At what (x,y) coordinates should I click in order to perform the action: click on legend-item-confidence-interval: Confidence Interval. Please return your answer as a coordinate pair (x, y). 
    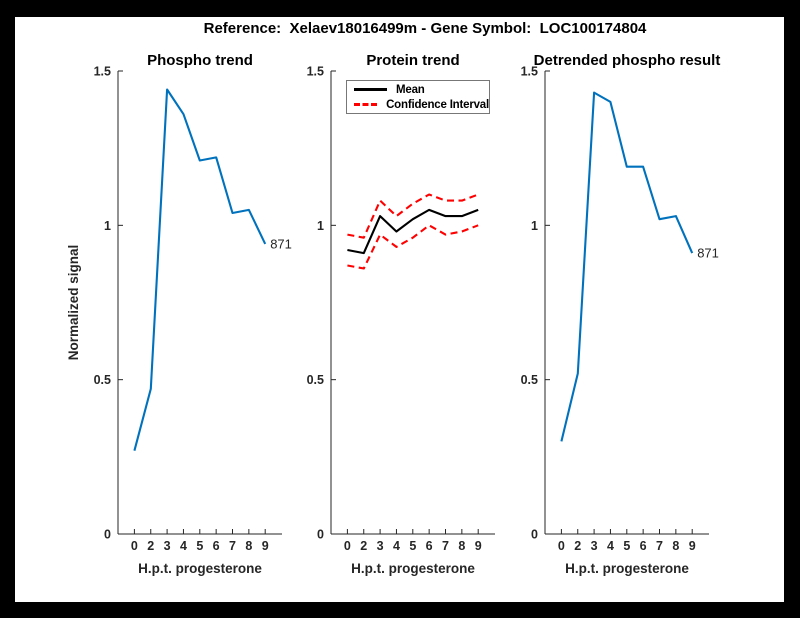
    Looking at the image, I should click on (418, 104).